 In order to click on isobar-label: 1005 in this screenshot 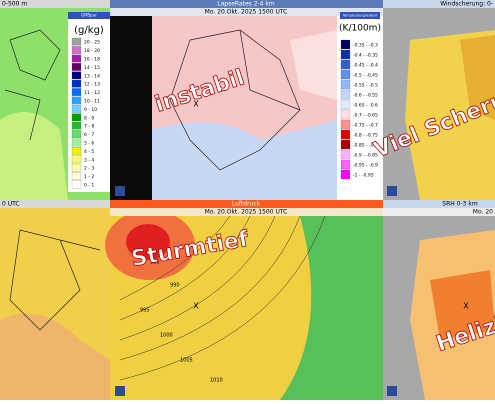, I will do `click(186, 361)`.